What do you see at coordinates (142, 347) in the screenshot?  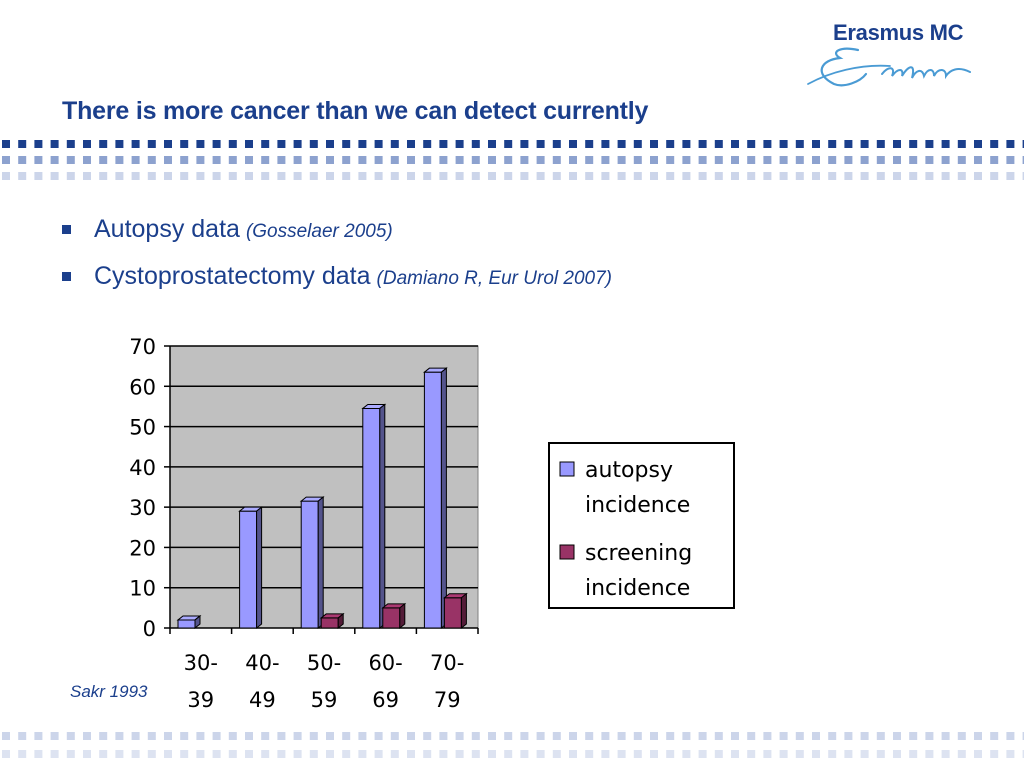 I see `y-tick-label: 70` at bounding box center [142, 347].